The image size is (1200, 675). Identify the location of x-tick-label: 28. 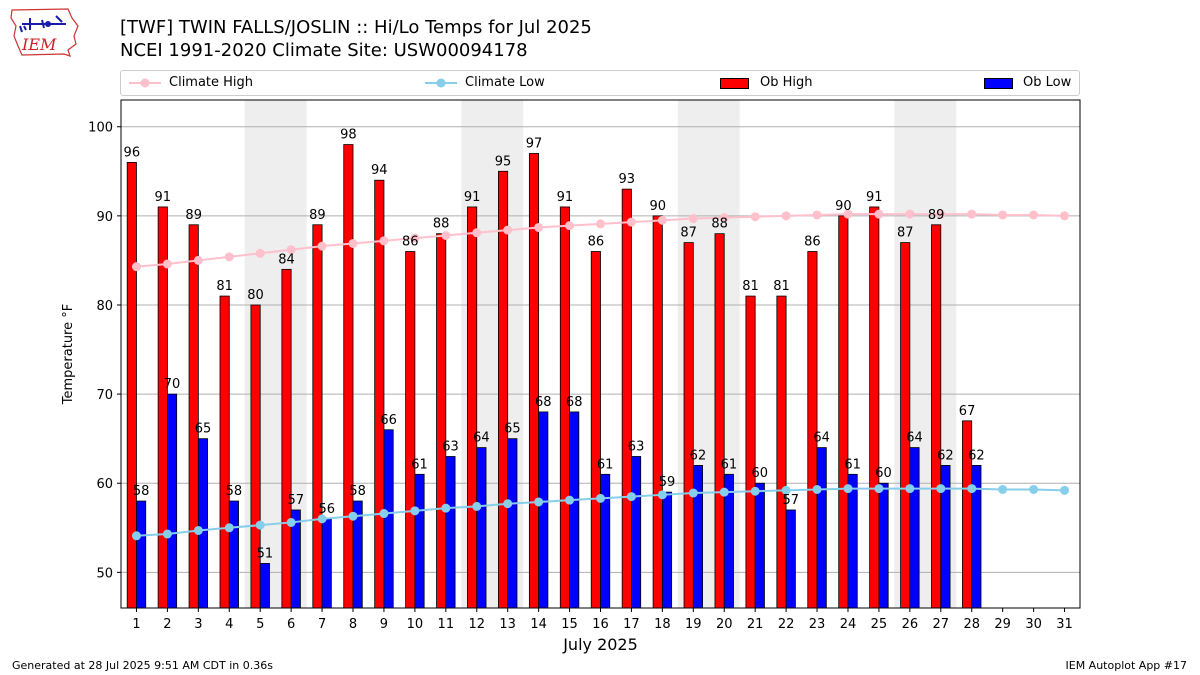
(971, 624).